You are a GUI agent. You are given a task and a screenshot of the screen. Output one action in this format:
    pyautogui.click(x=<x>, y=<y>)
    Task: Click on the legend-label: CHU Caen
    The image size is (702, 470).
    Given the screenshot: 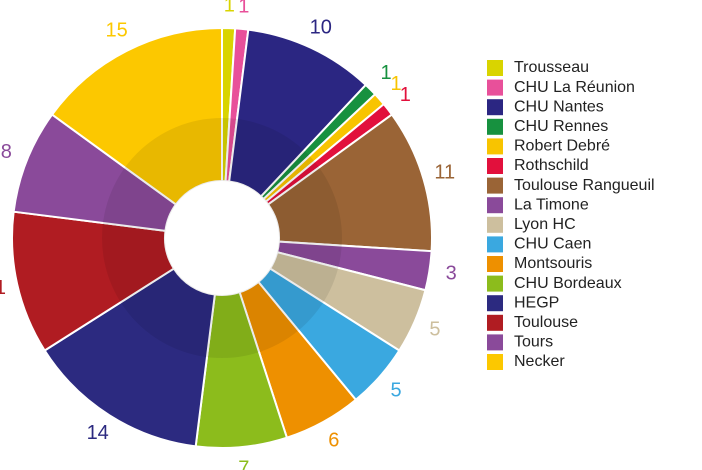 What is the action you would take?
    pyautogui.click(x=552, y=244)
    